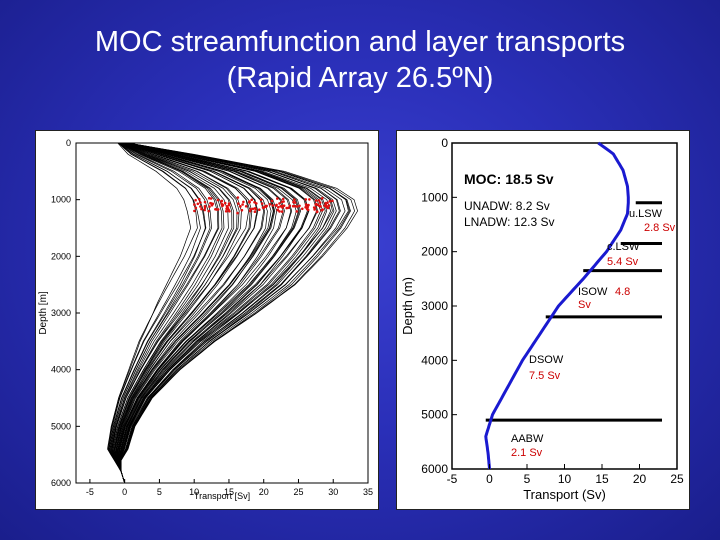  I want to click on layer-name-label: u.LSW, so click(646, 214).